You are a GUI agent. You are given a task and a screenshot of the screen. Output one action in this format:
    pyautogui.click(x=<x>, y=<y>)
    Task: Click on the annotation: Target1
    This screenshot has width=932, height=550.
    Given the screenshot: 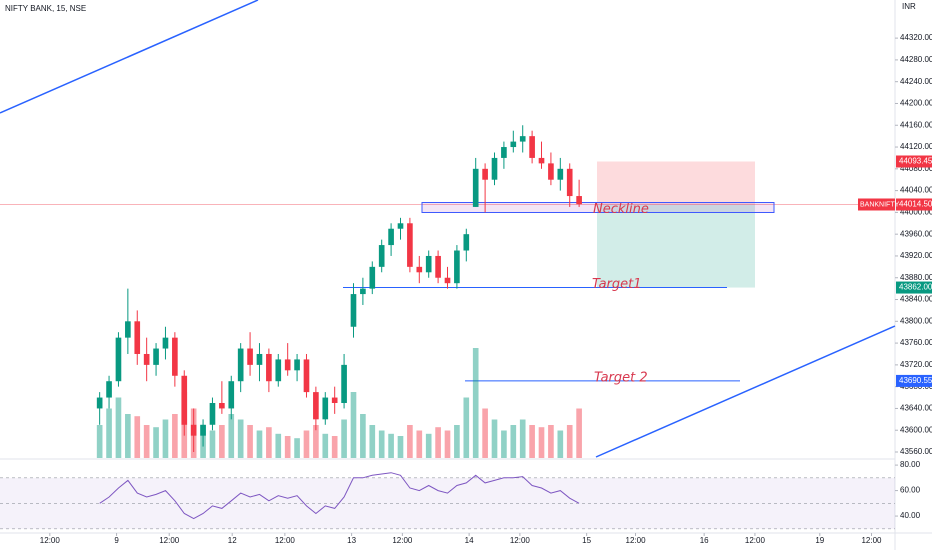 What is the action you would take?
    pyautogui.click(x=617, y=284)
    